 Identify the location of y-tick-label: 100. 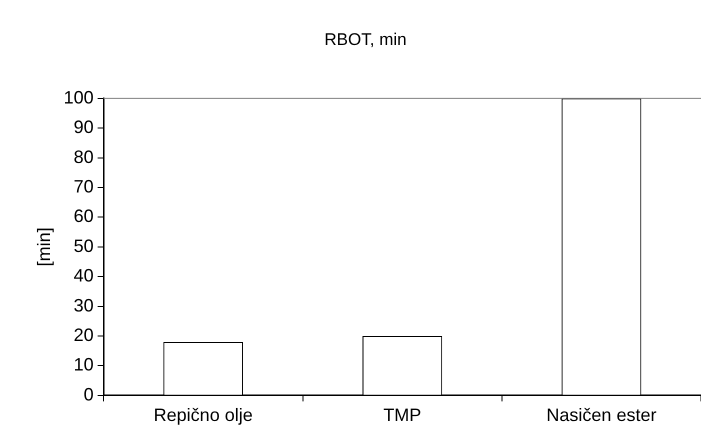
(79, 97).